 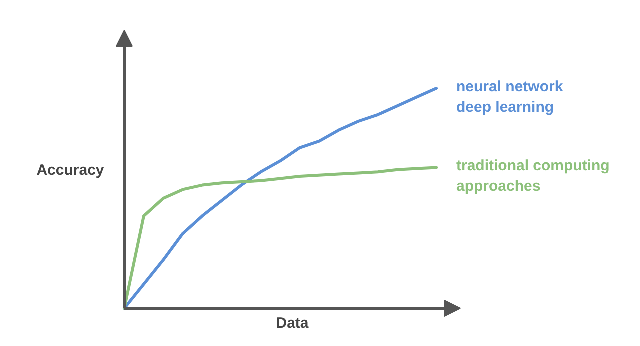 What do you see at coordinates (510, 97) in the screenshot?
I see `series-label: neural network deep learning` at bounding box center [510, 97].